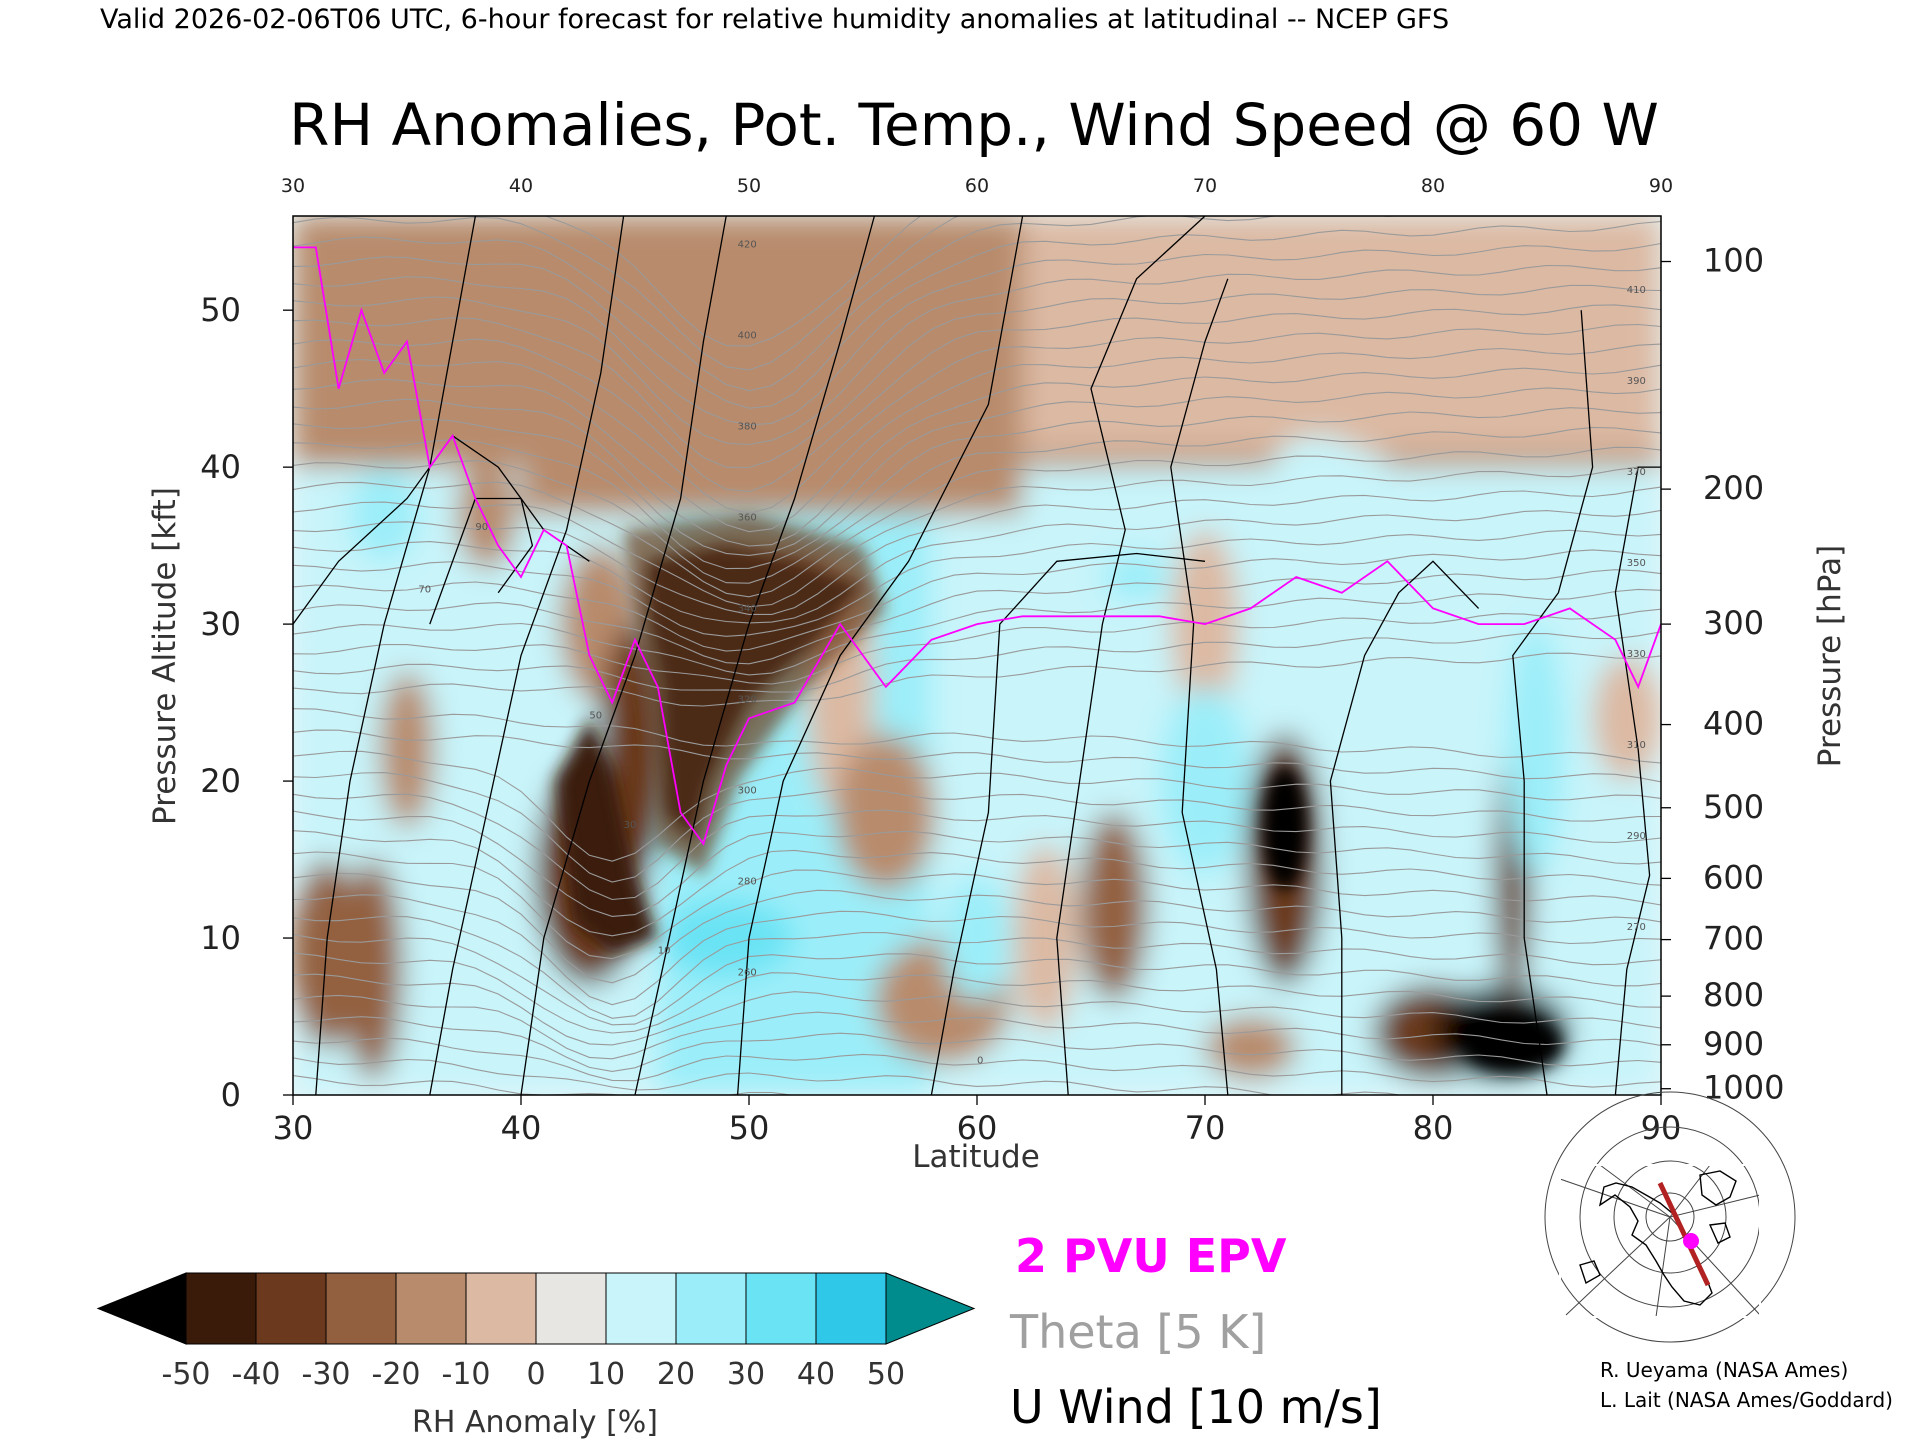  What do you see at coordinates (535, 1422) in the screenshot?
I see `colorbar-label: RH Anomaly [%]` at bounding box center [535, 1422].